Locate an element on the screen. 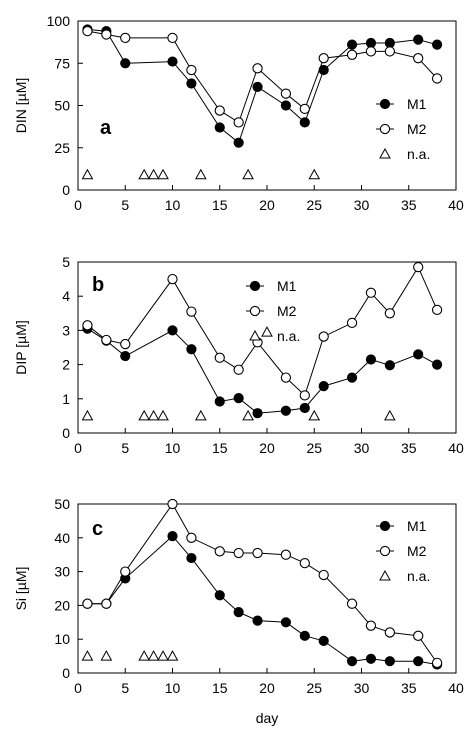  x-tick-label: 40 is located at coordinates (456, 688).